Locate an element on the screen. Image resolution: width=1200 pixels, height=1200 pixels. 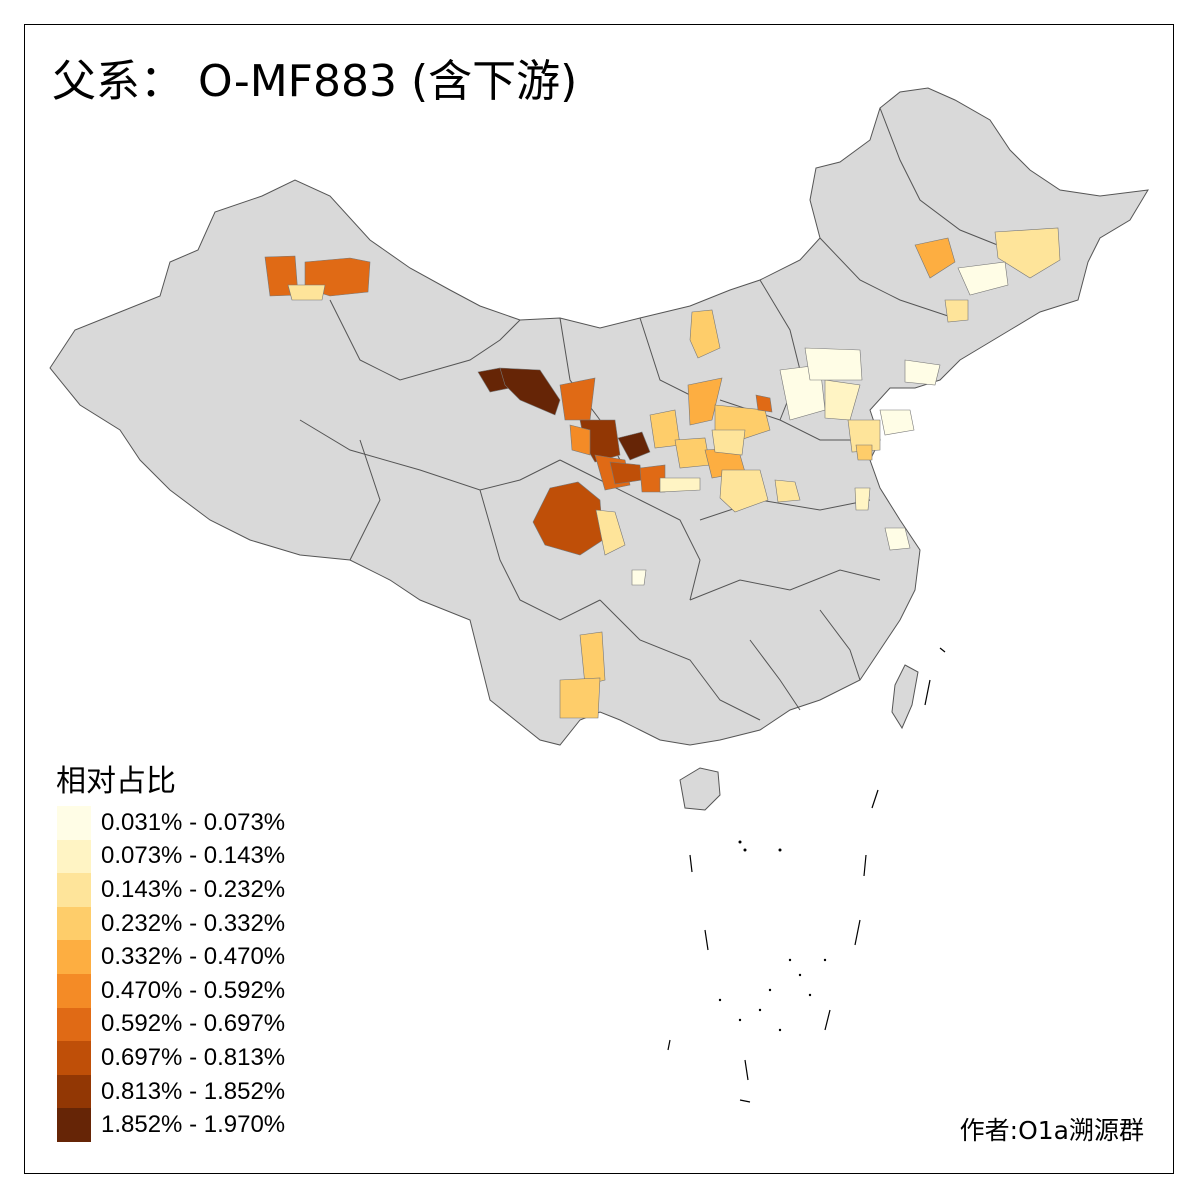
legend-item: 0.073% - 0.143% is located at coordinates (171, 856).